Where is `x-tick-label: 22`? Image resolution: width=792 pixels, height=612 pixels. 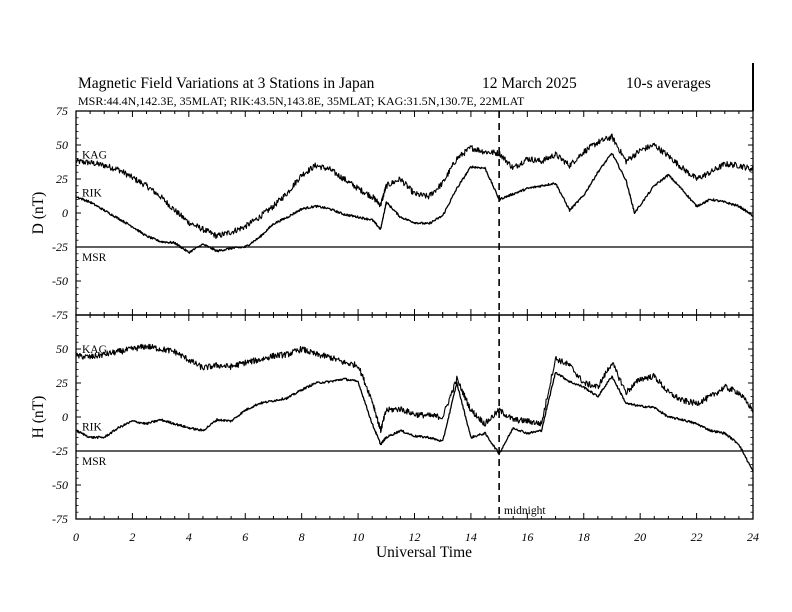 x-tick-label: 22 is located at coordinates (697, 537).